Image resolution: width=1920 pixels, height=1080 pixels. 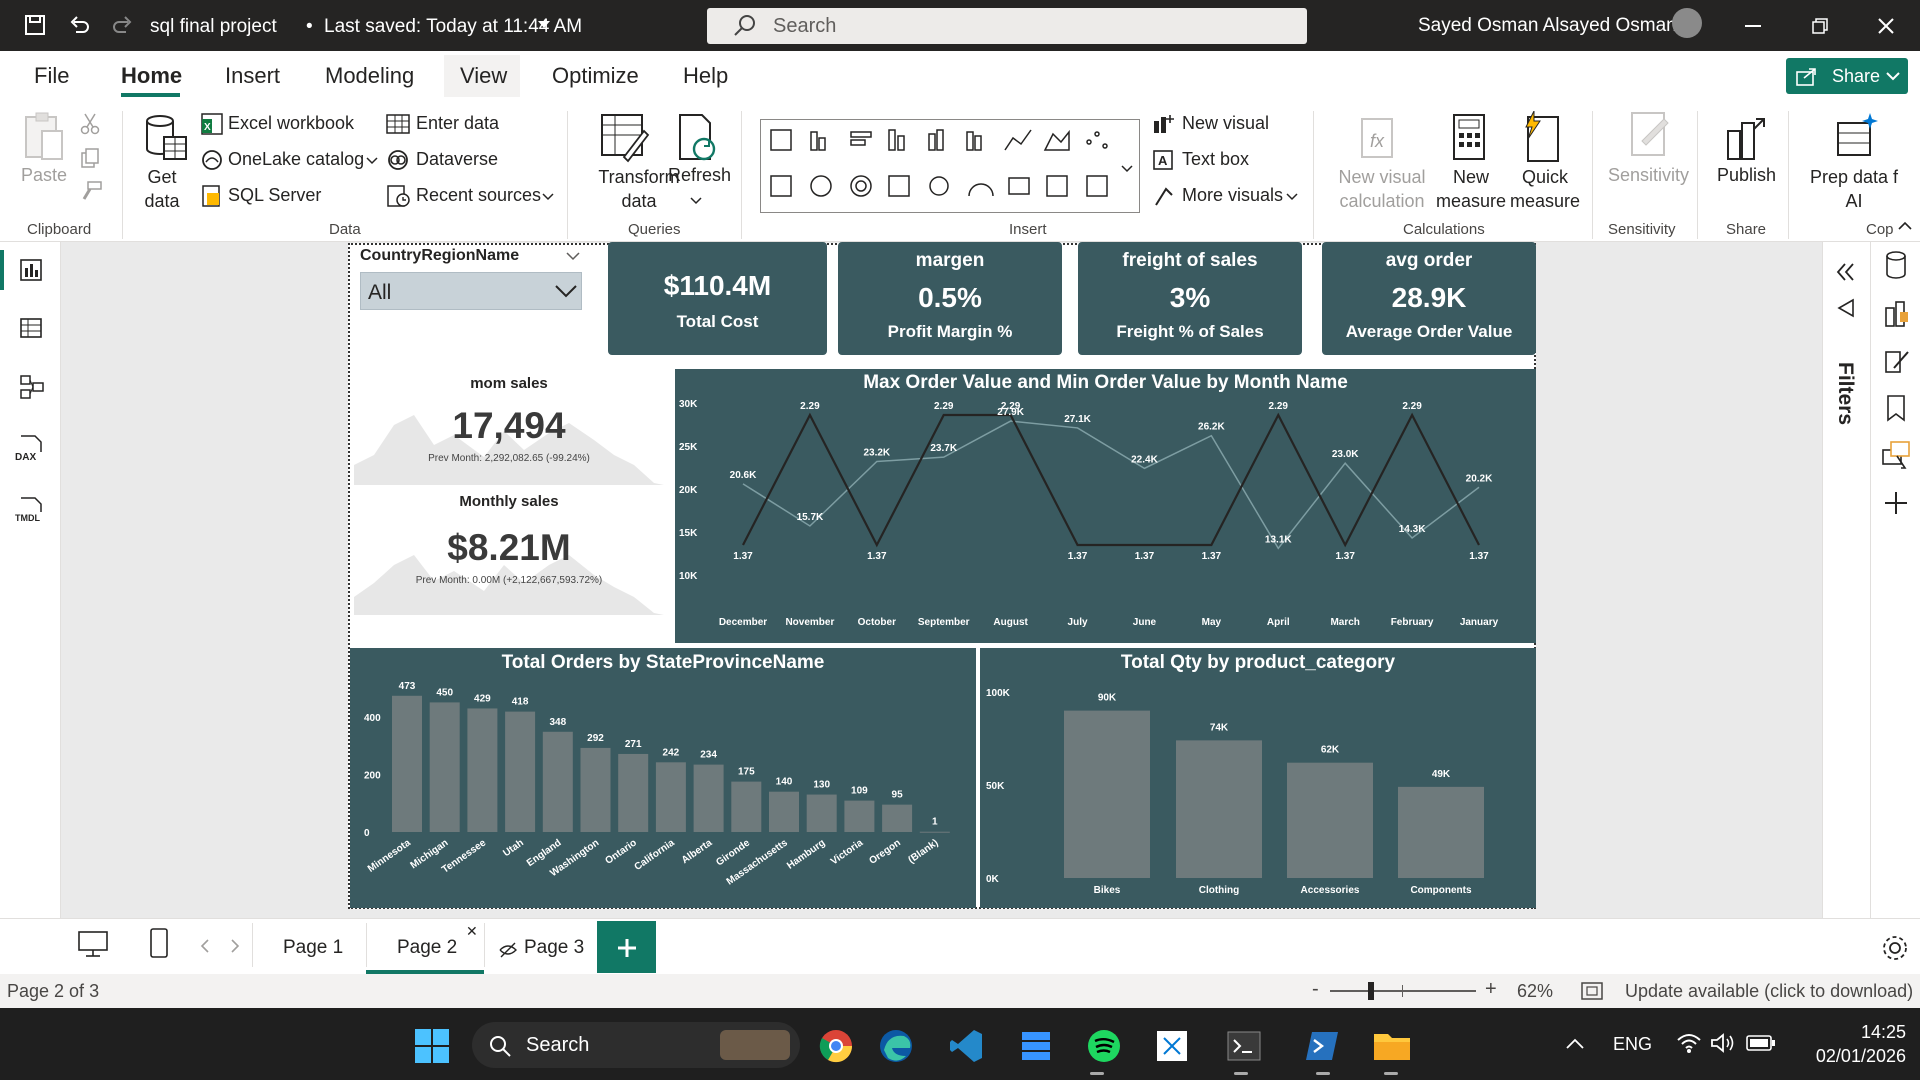 I want to click on battery-icon, so click(x=1761, y=1043).